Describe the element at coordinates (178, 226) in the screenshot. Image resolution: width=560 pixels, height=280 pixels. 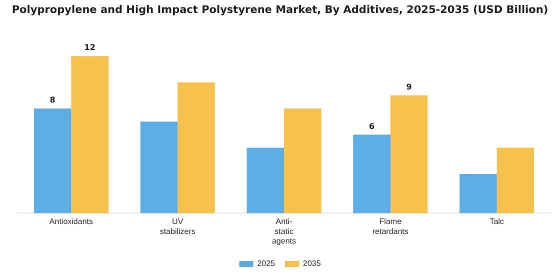
I see `x-tick-label: UV stabilizers` at that location.